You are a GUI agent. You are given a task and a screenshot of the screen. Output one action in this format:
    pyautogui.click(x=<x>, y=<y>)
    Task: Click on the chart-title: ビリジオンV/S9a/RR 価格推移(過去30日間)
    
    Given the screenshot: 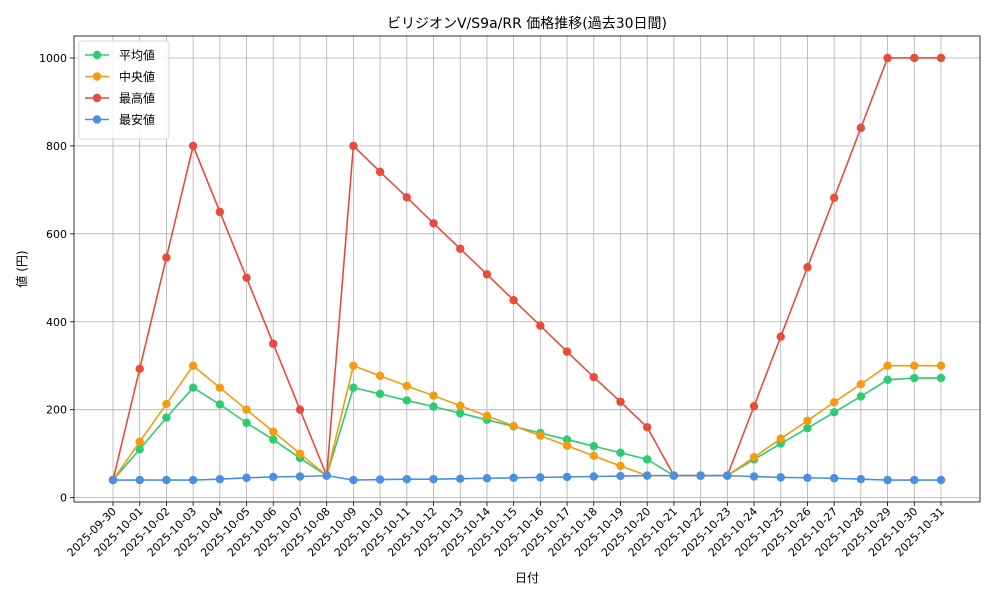 What is the action you would take?
    pyautogui.click(x=527, y=24)
    